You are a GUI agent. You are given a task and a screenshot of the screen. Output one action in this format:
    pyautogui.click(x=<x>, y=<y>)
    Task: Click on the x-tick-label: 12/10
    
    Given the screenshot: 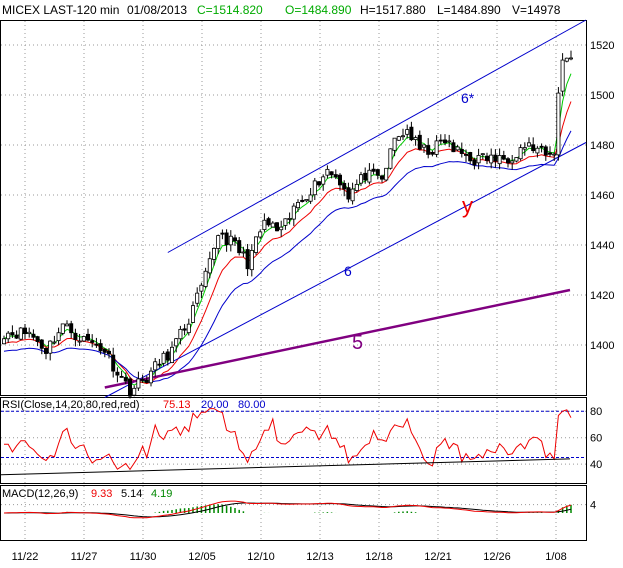 What is the action you would take?
    pyautogui.click(x=261, y=557)
    